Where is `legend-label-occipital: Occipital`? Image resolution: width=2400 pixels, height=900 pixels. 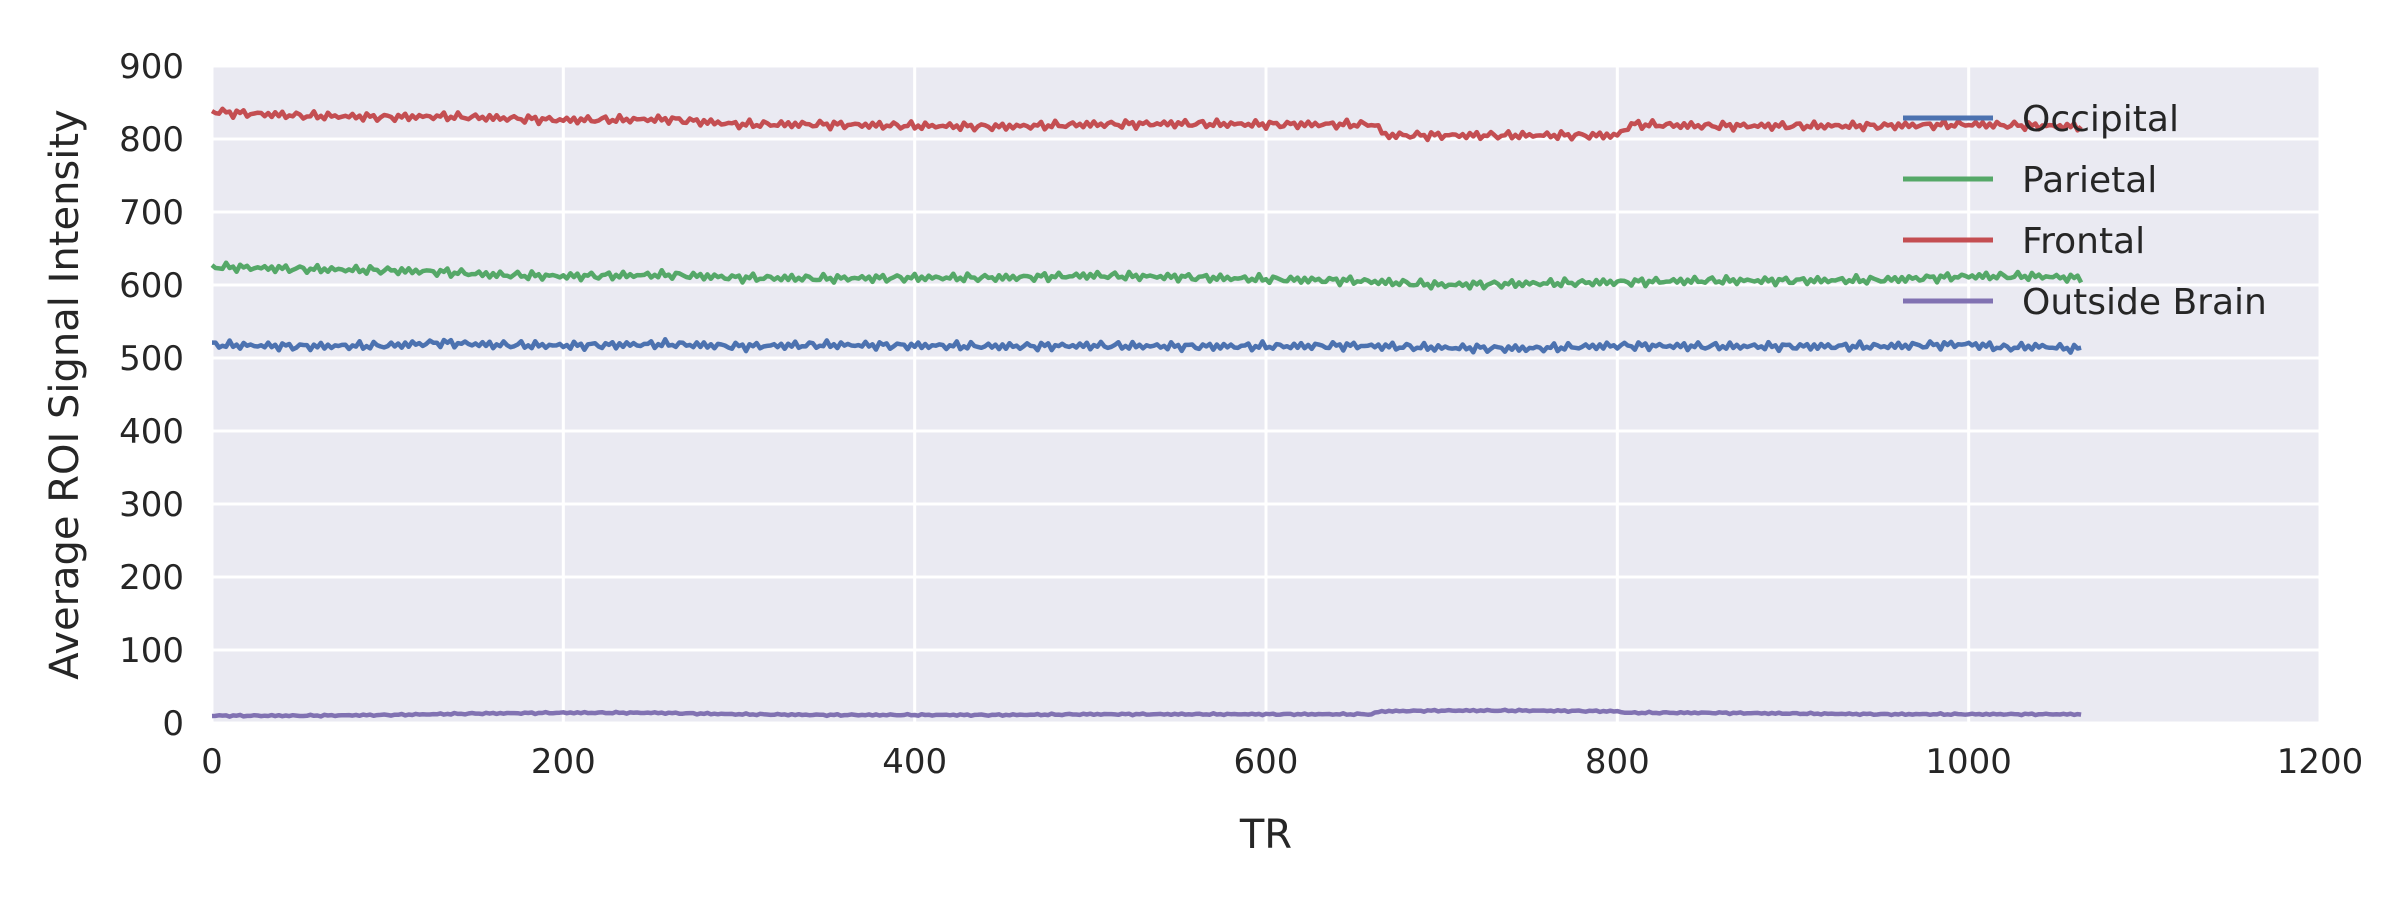
legend-label-occipital: Occipital is located at coordinates (2100, 119).